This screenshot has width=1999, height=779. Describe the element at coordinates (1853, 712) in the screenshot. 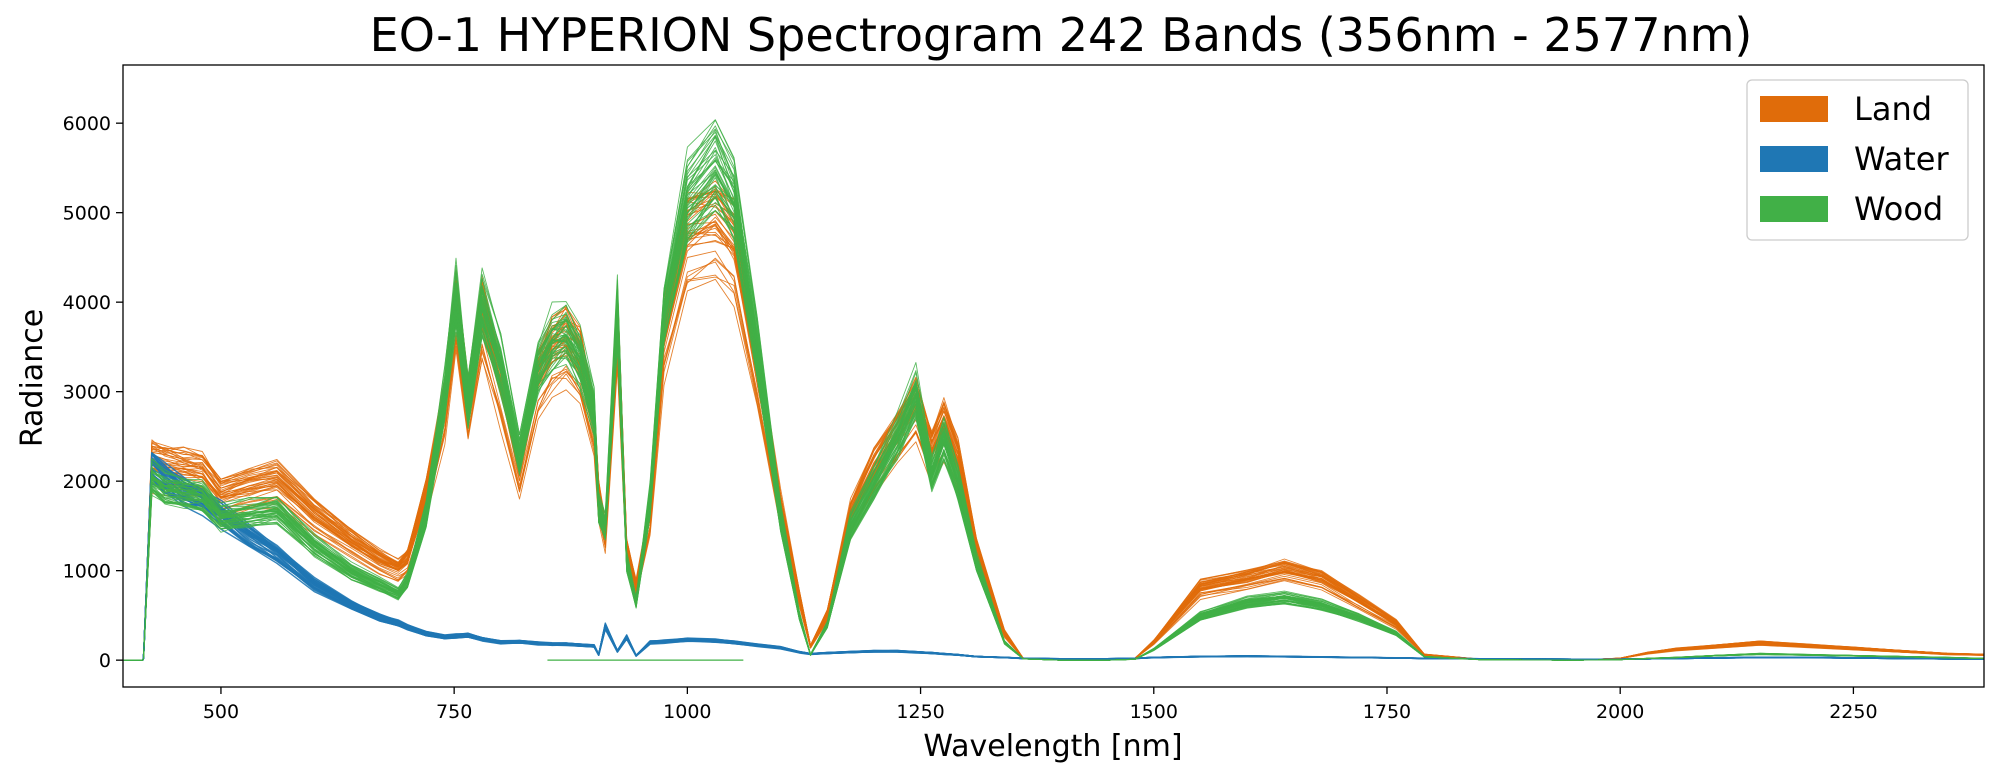

I see `x-tick-label: 2250` at that location.